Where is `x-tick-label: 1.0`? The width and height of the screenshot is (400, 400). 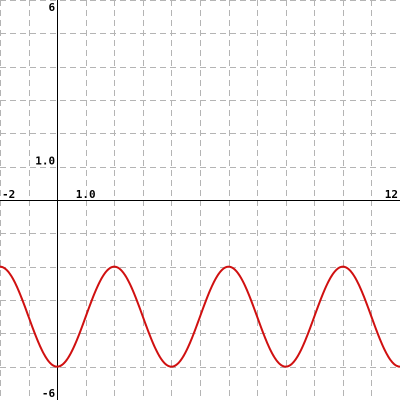 x-tick-label: 1.0 is located at coordinates (86, 194).